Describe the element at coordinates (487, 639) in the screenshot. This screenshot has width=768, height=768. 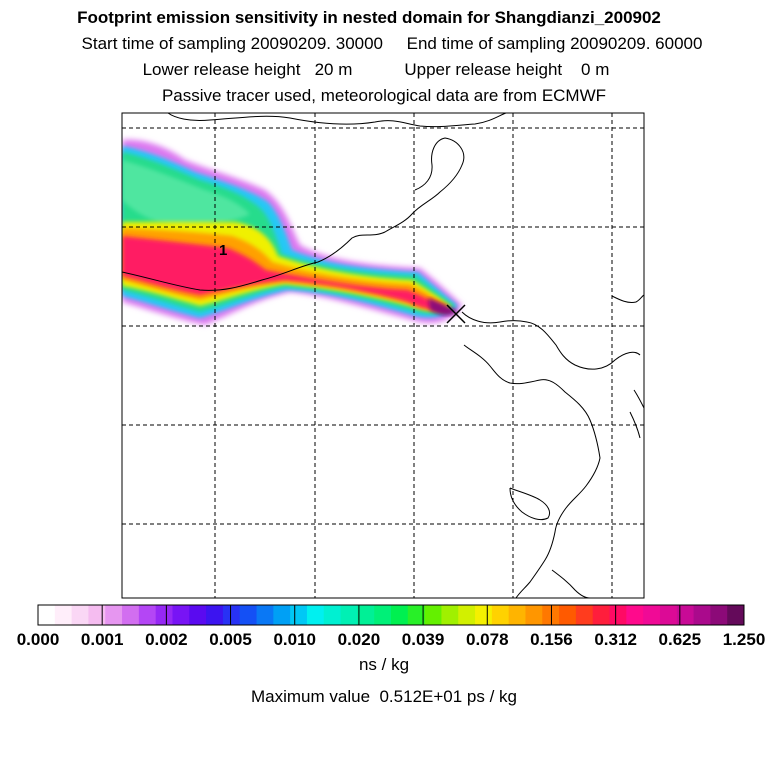
I see `colorbar-tick-label: 0.078` at that location.